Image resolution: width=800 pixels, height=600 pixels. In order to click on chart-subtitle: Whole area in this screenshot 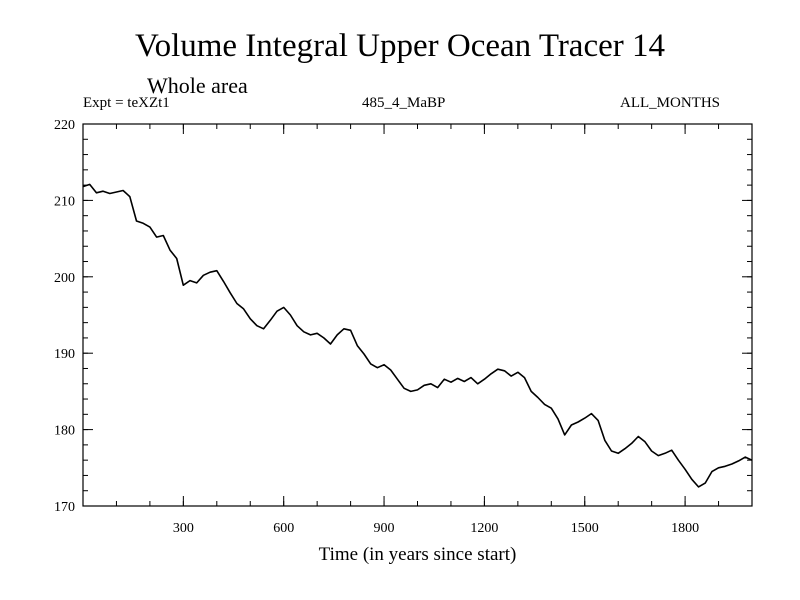, I will do `click(197, 85)`.